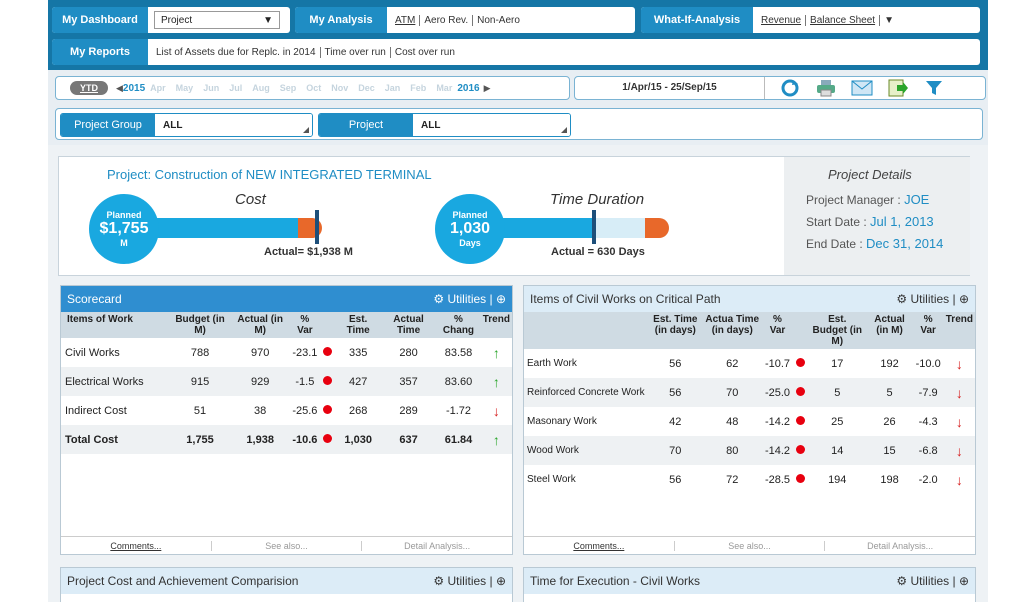 Image resolution: width=1024 pixels, height=602 pixels. I want to click on month-7: Nov, so click(340, 88).